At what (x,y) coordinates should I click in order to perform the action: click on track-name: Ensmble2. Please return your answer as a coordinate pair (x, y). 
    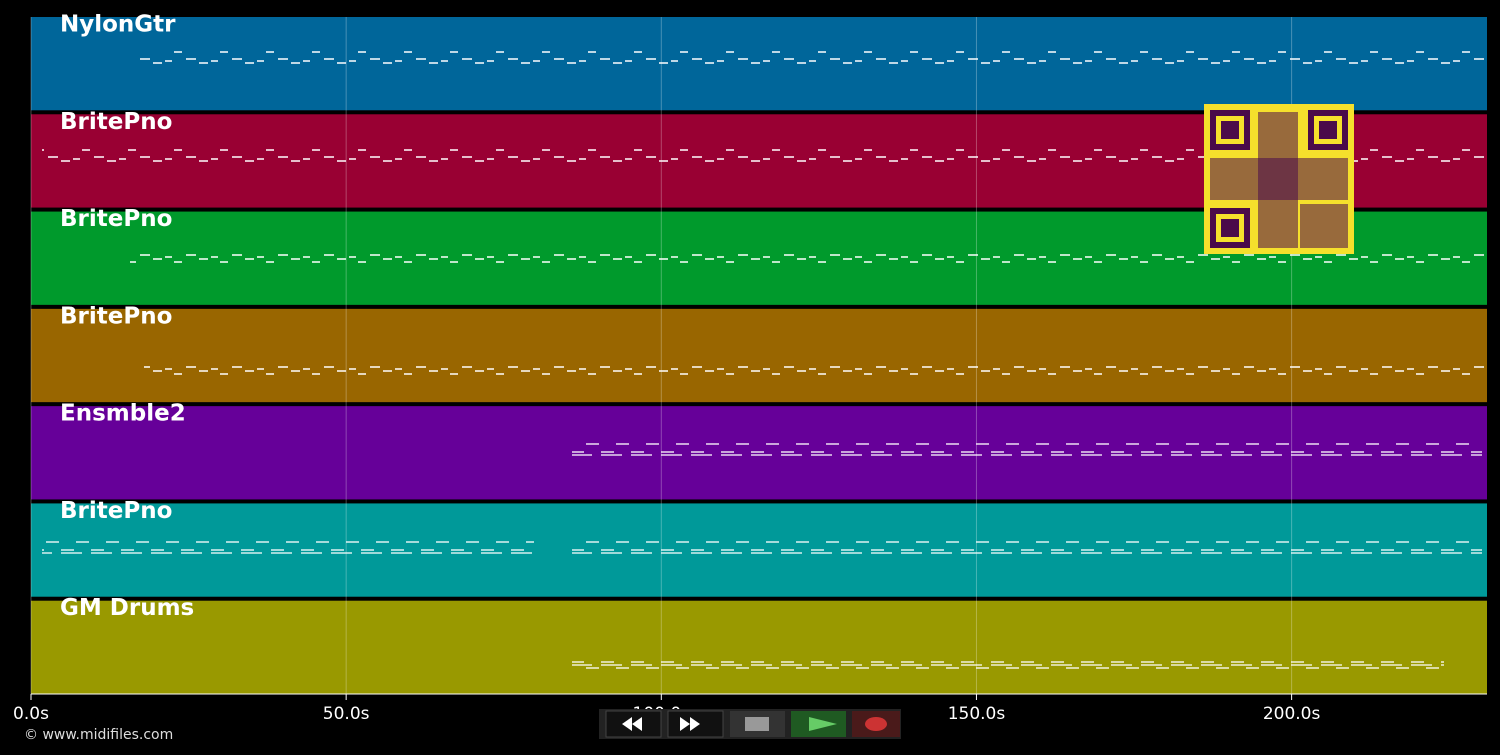
    Looking at the image, I should click on (123, 414).